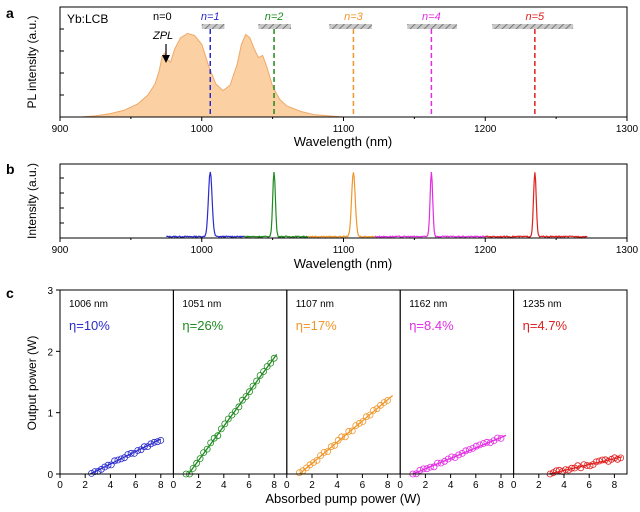 The image size is (640, 512). I want to click on mode-lines: n=1 n=2 n=3 n=4 n=5, so click(387, 64).